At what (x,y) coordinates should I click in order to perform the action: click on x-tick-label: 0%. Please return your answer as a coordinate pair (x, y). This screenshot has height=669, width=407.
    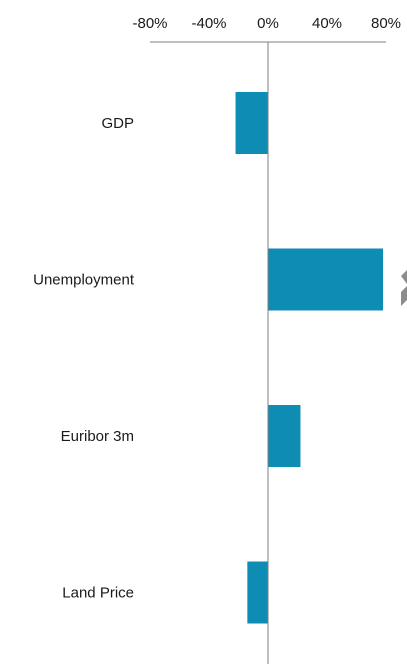
    Looking at the image, I should click on (268, 23).